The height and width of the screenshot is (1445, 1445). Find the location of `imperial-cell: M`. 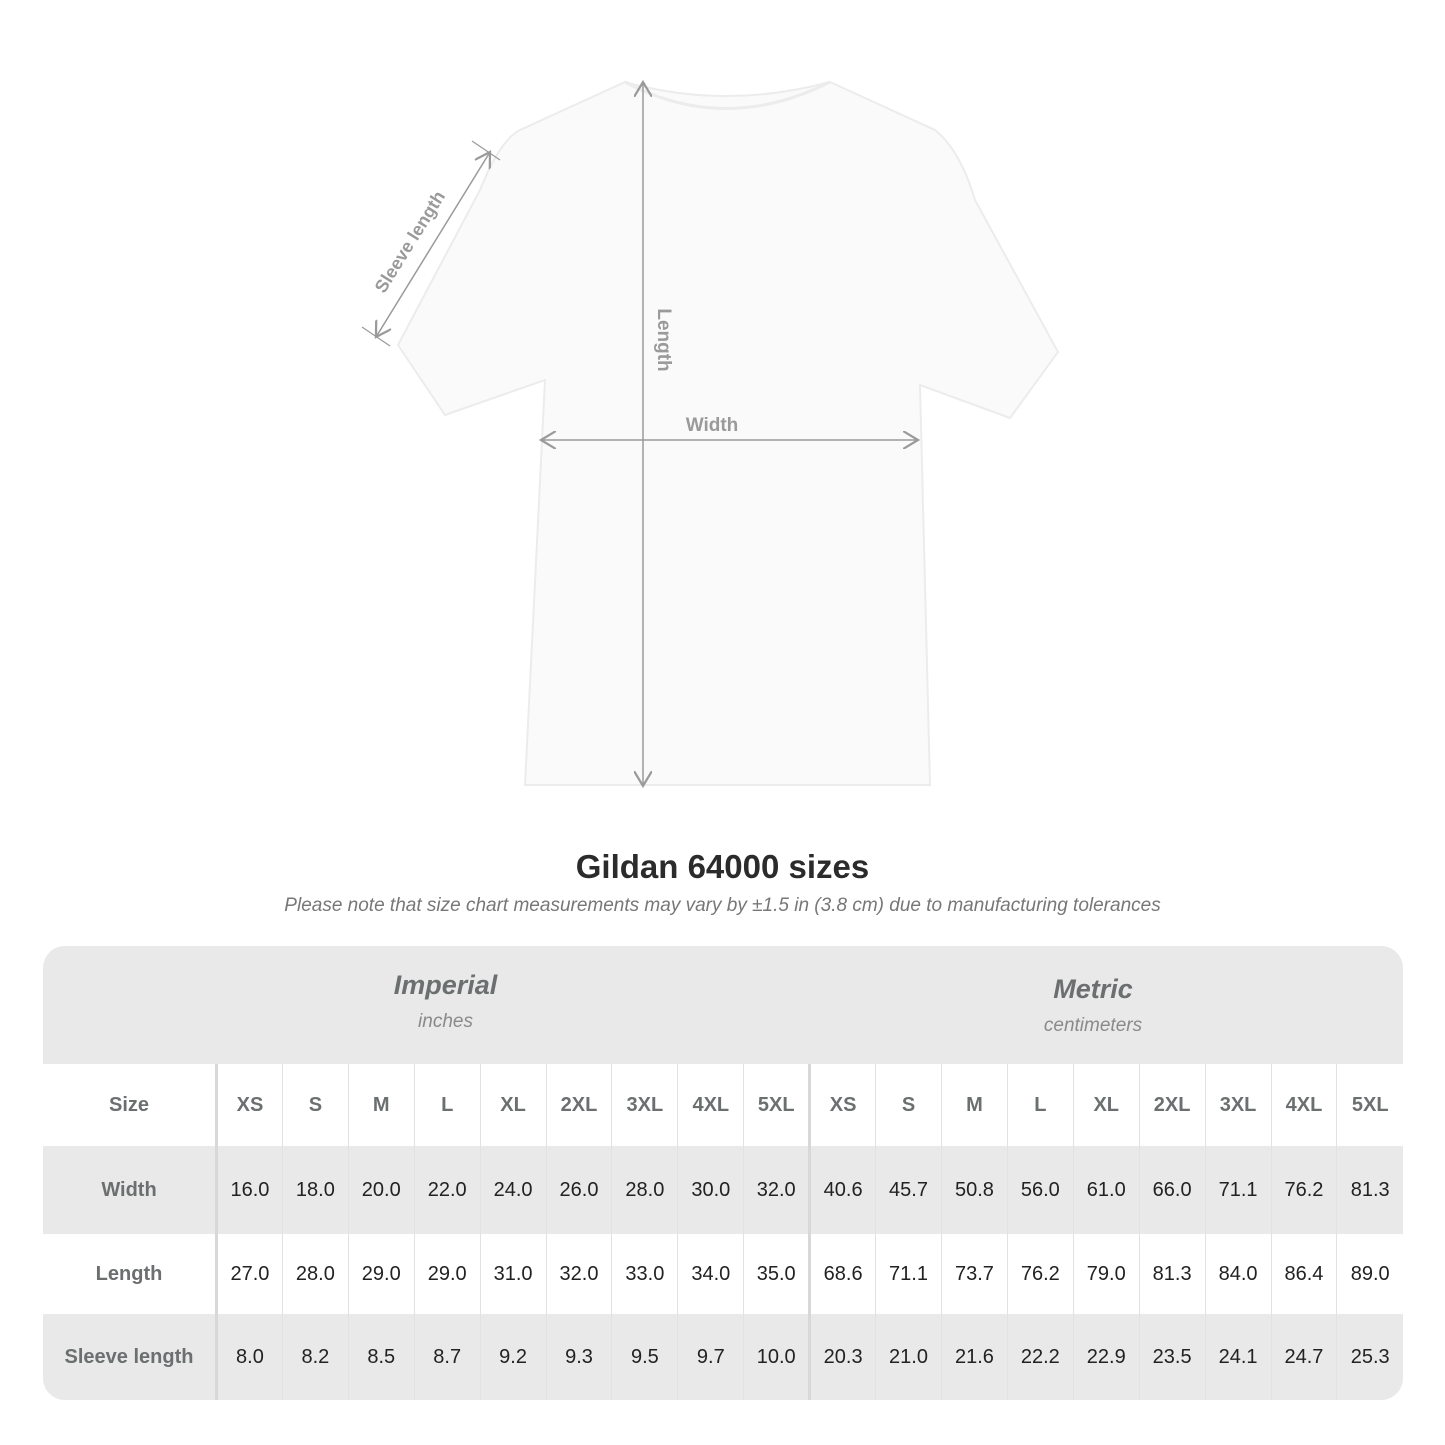

imperial-cell: M is located at coordinates (381, 1105).